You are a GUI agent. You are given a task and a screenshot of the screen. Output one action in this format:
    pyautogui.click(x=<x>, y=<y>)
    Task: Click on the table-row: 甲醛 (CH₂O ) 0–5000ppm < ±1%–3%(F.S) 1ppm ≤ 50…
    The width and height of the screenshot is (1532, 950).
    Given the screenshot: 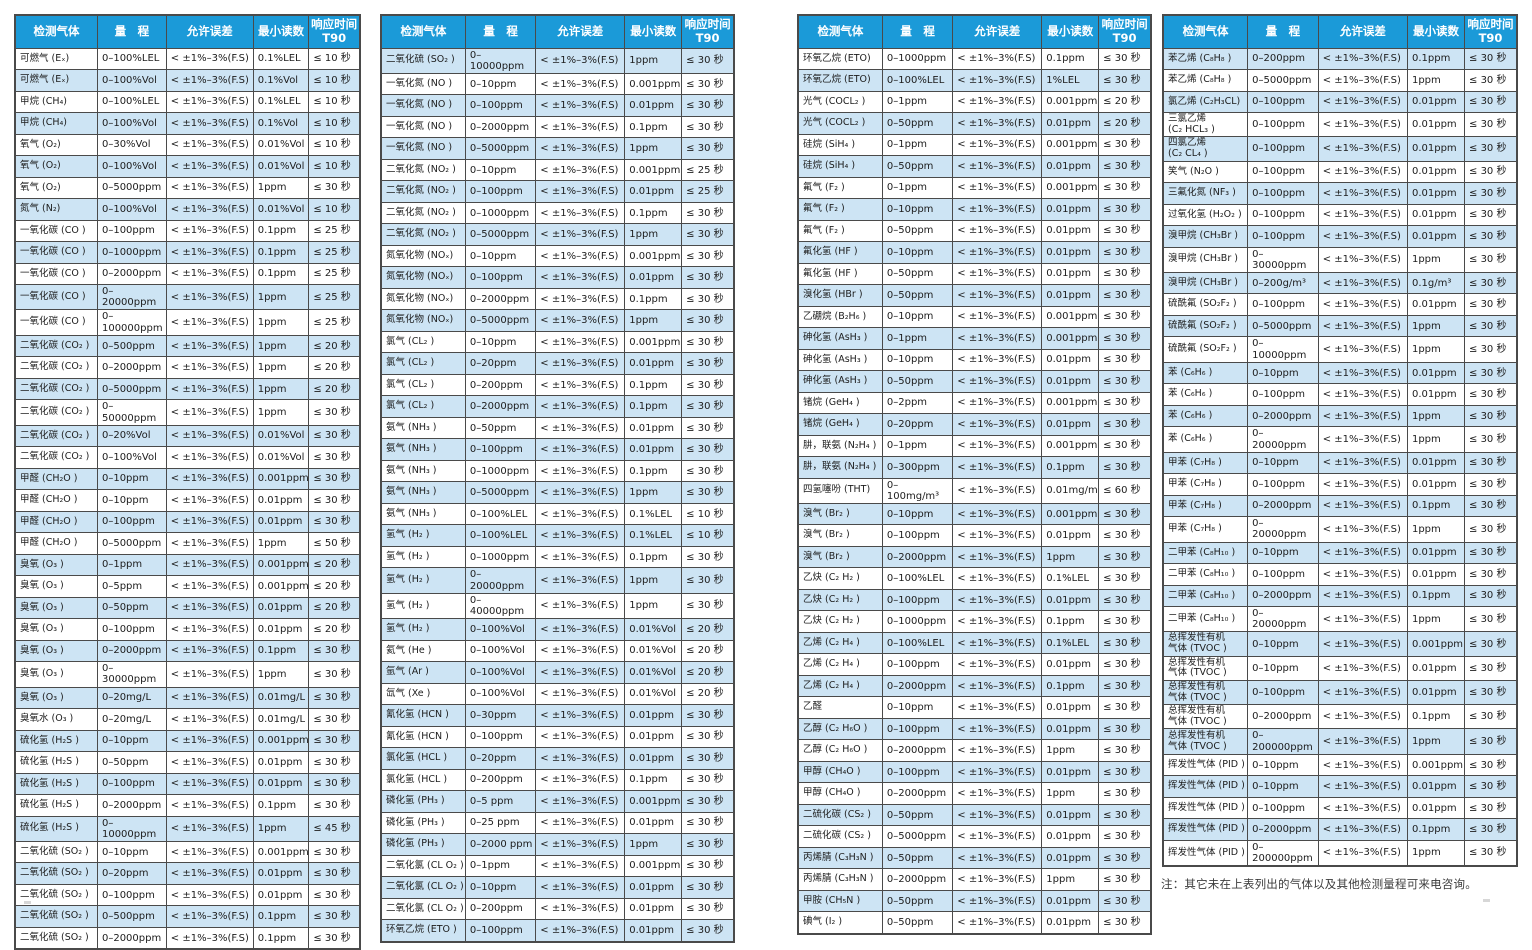 What is the action you would take?
    pyautogui.click(x=187, y=543)
    